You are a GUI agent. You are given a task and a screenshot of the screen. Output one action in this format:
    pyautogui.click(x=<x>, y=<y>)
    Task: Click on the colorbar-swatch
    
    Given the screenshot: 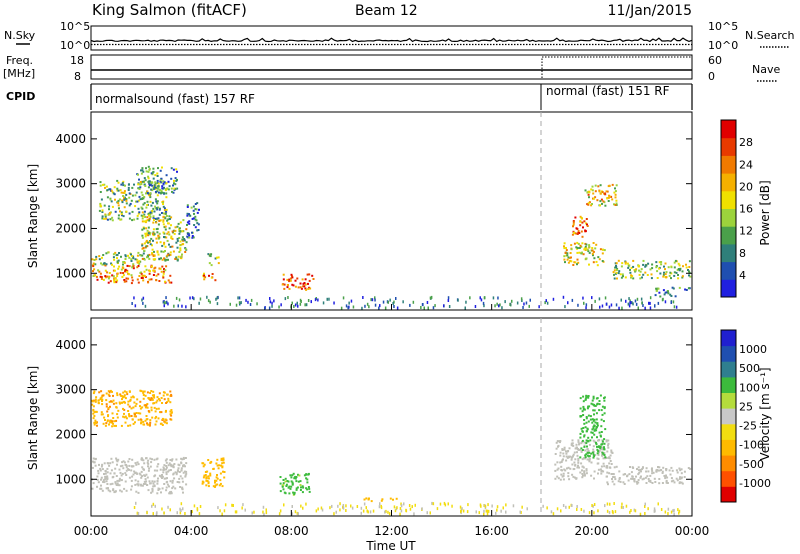 What is the action you would take?
    pyautogui.click(x=728, y=253)
    